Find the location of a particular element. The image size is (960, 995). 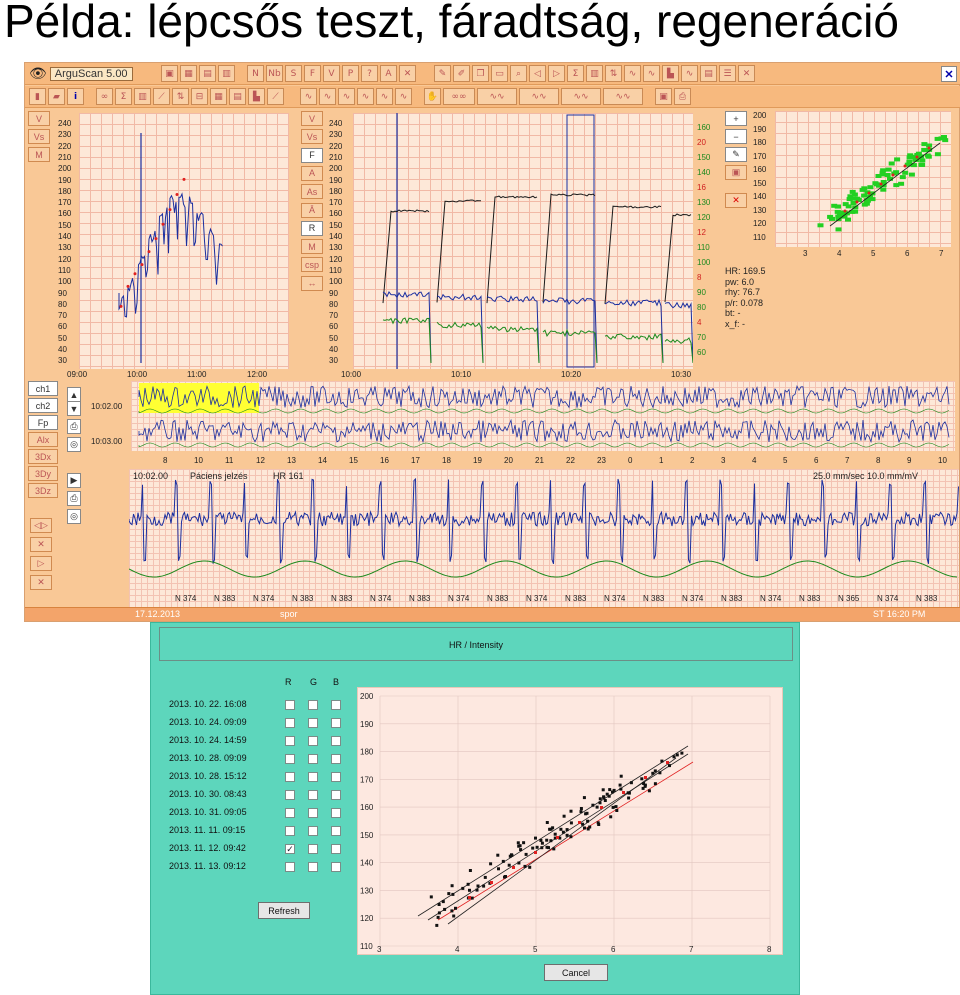

channel-ch2-button: ch2 is located at coordinates (43, 405).